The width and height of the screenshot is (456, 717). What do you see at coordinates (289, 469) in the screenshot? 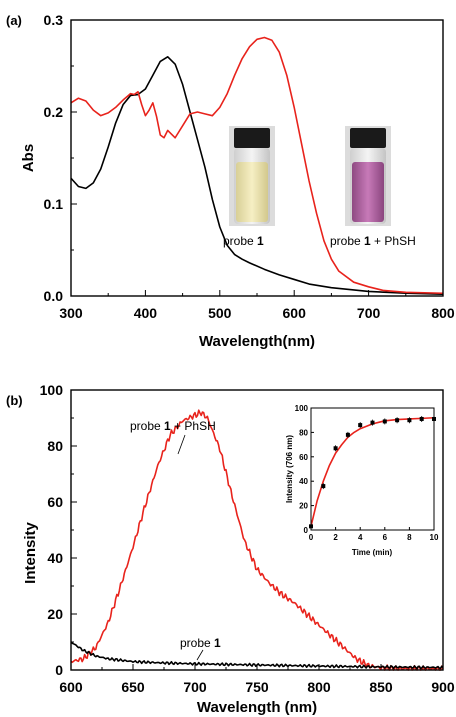
I see `inset-ylabel: Intensity (706 nm)` at bounding box center [289, 469].